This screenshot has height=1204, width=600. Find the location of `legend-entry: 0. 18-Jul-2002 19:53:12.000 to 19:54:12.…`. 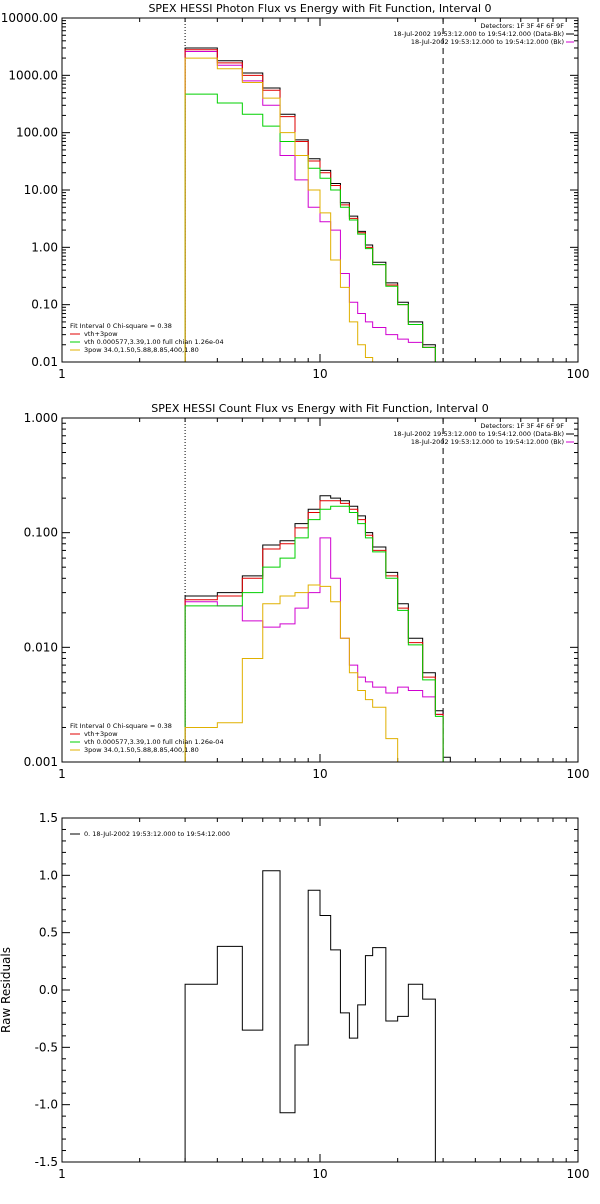

legend-entry: 0. 18-Jul-2002 19:53:12.000 to 19:54:12.… is located at coordinates (157, 834).